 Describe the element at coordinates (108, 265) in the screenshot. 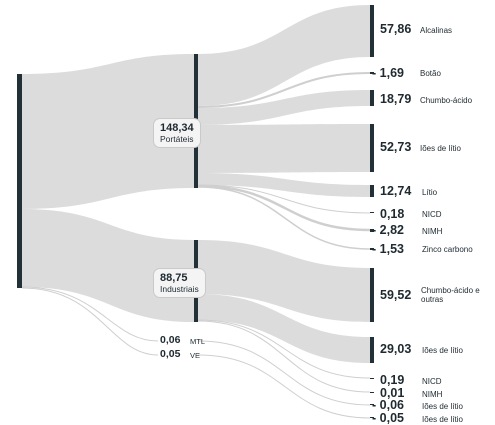

I see `link-total-industriais` at that location.